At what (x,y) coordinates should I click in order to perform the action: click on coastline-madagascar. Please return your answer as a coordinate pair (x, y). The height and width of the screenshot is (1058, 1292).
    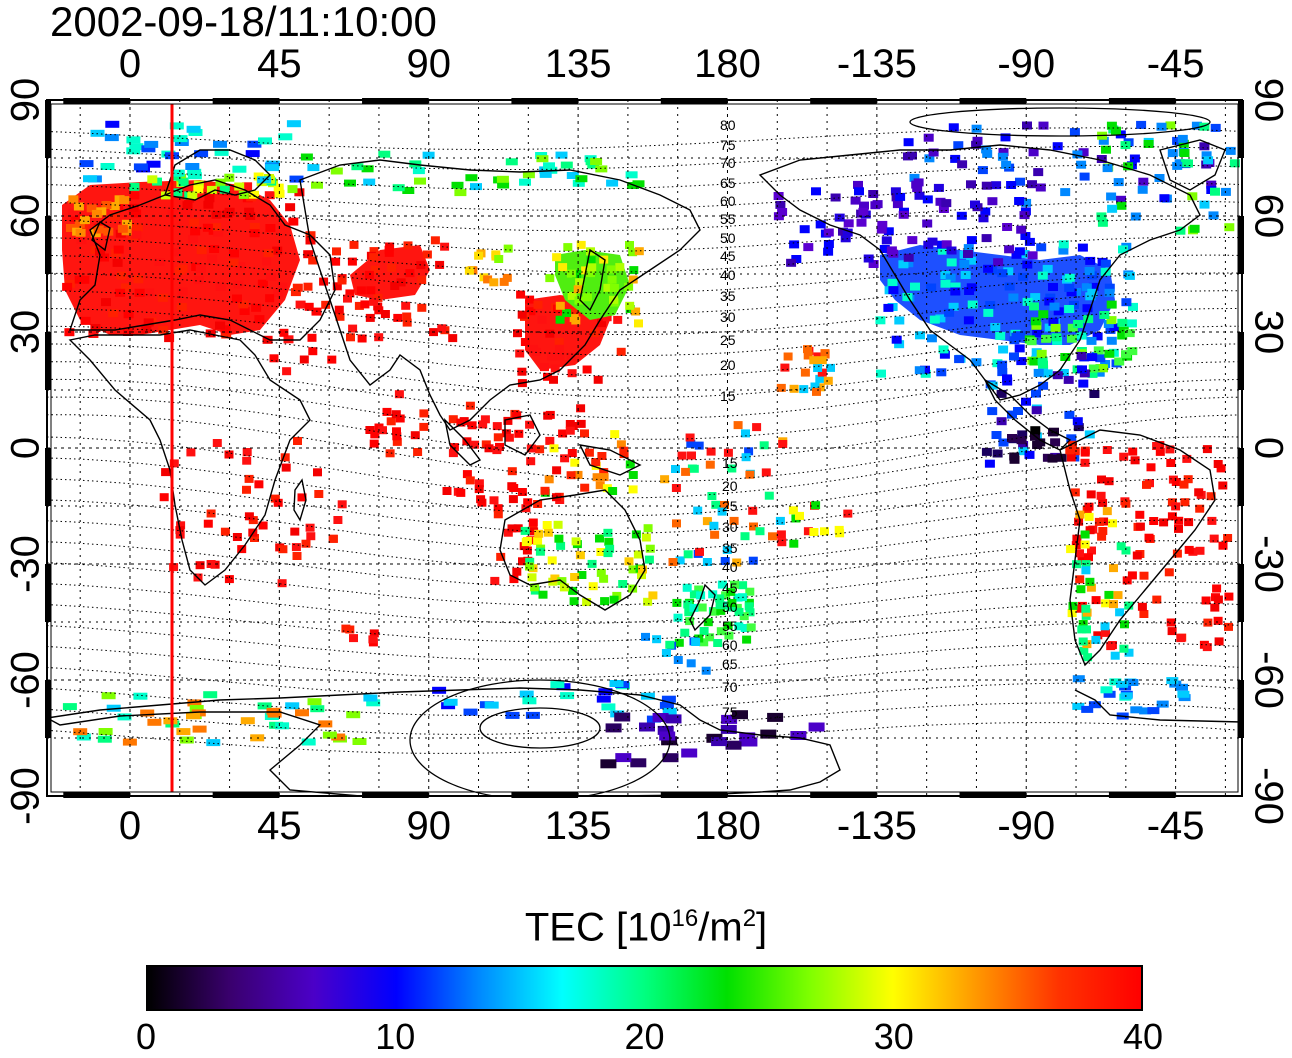
    Looking at the image, I should click on (300, 500).